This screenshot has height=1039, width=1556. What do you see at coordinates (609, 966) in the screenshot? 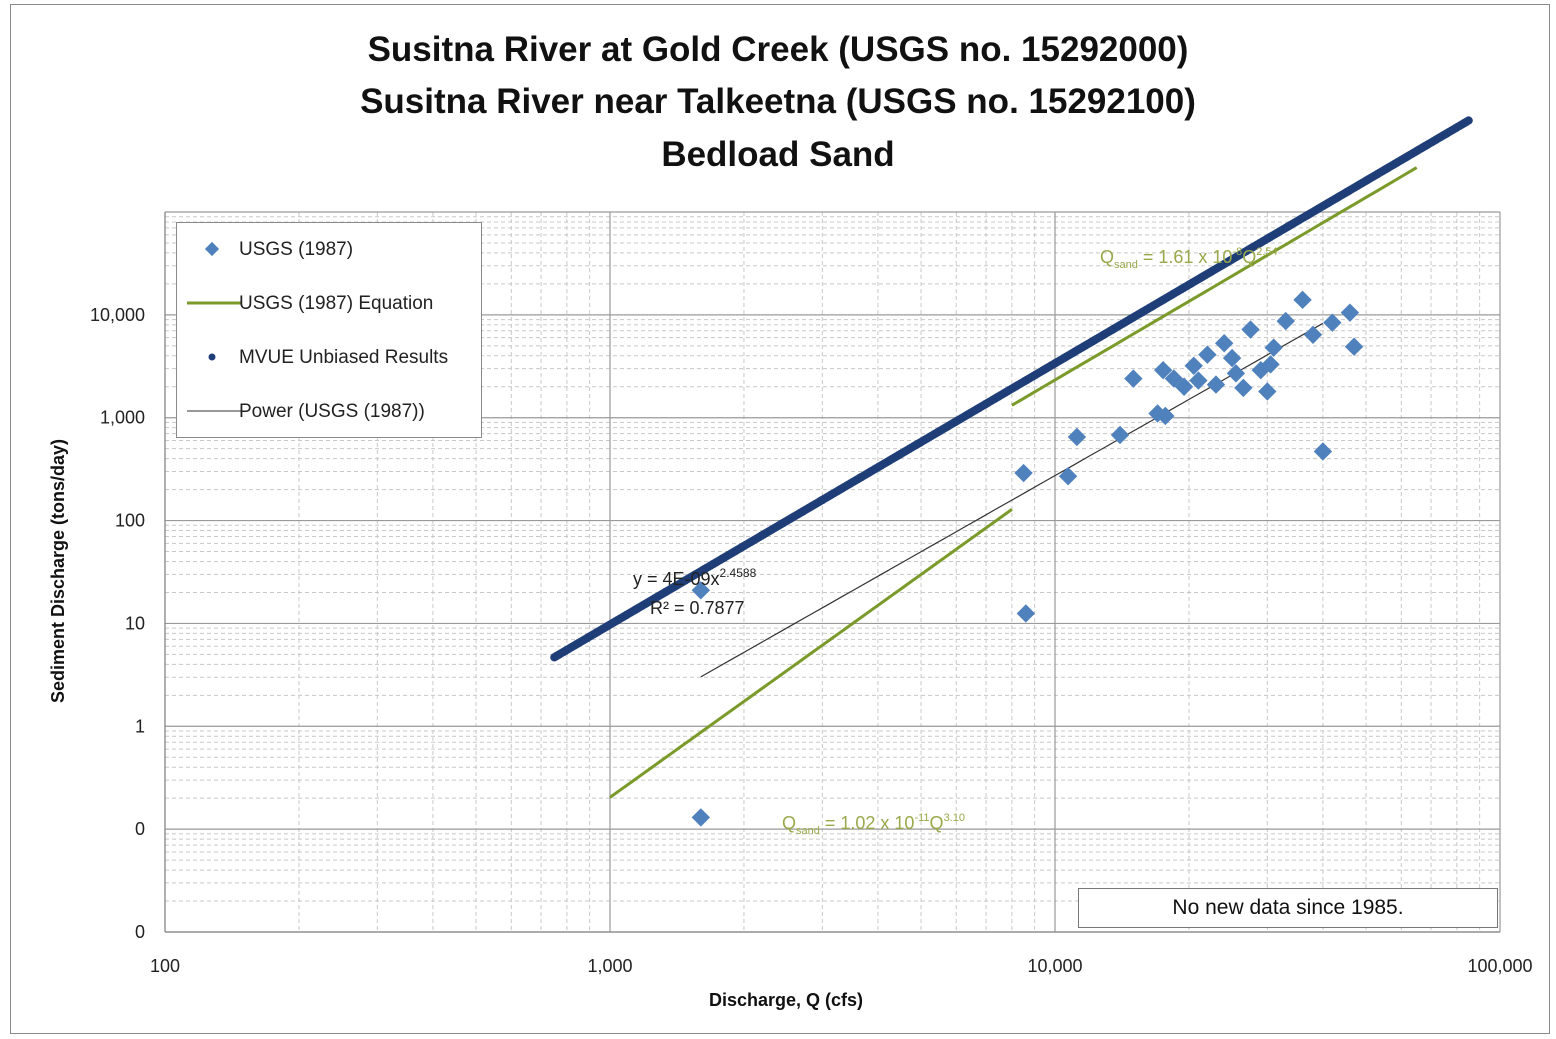
I see `x-tick-label: 1,000` at bounding box center [609, 966].